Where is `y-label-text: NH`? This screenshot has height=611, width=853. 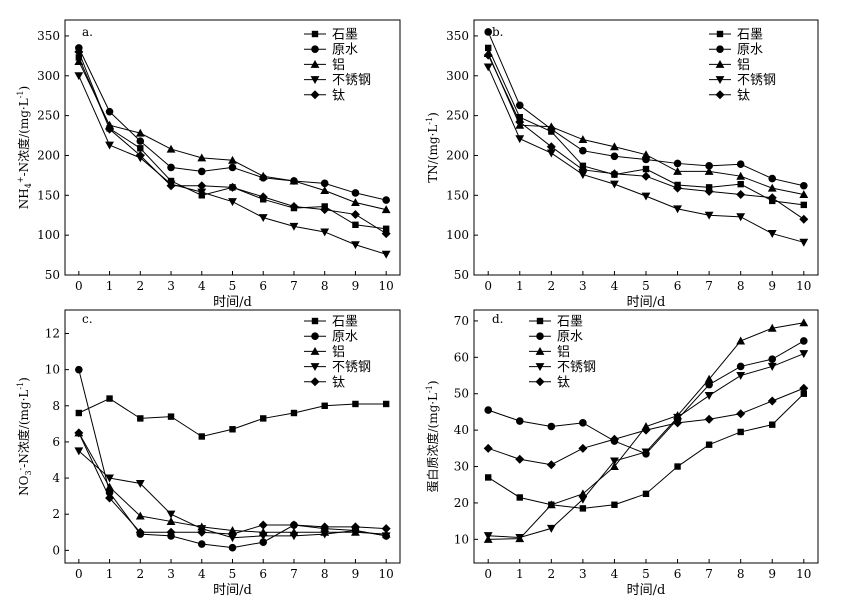
y-label-text: NH is located at coordinates (24, 198).